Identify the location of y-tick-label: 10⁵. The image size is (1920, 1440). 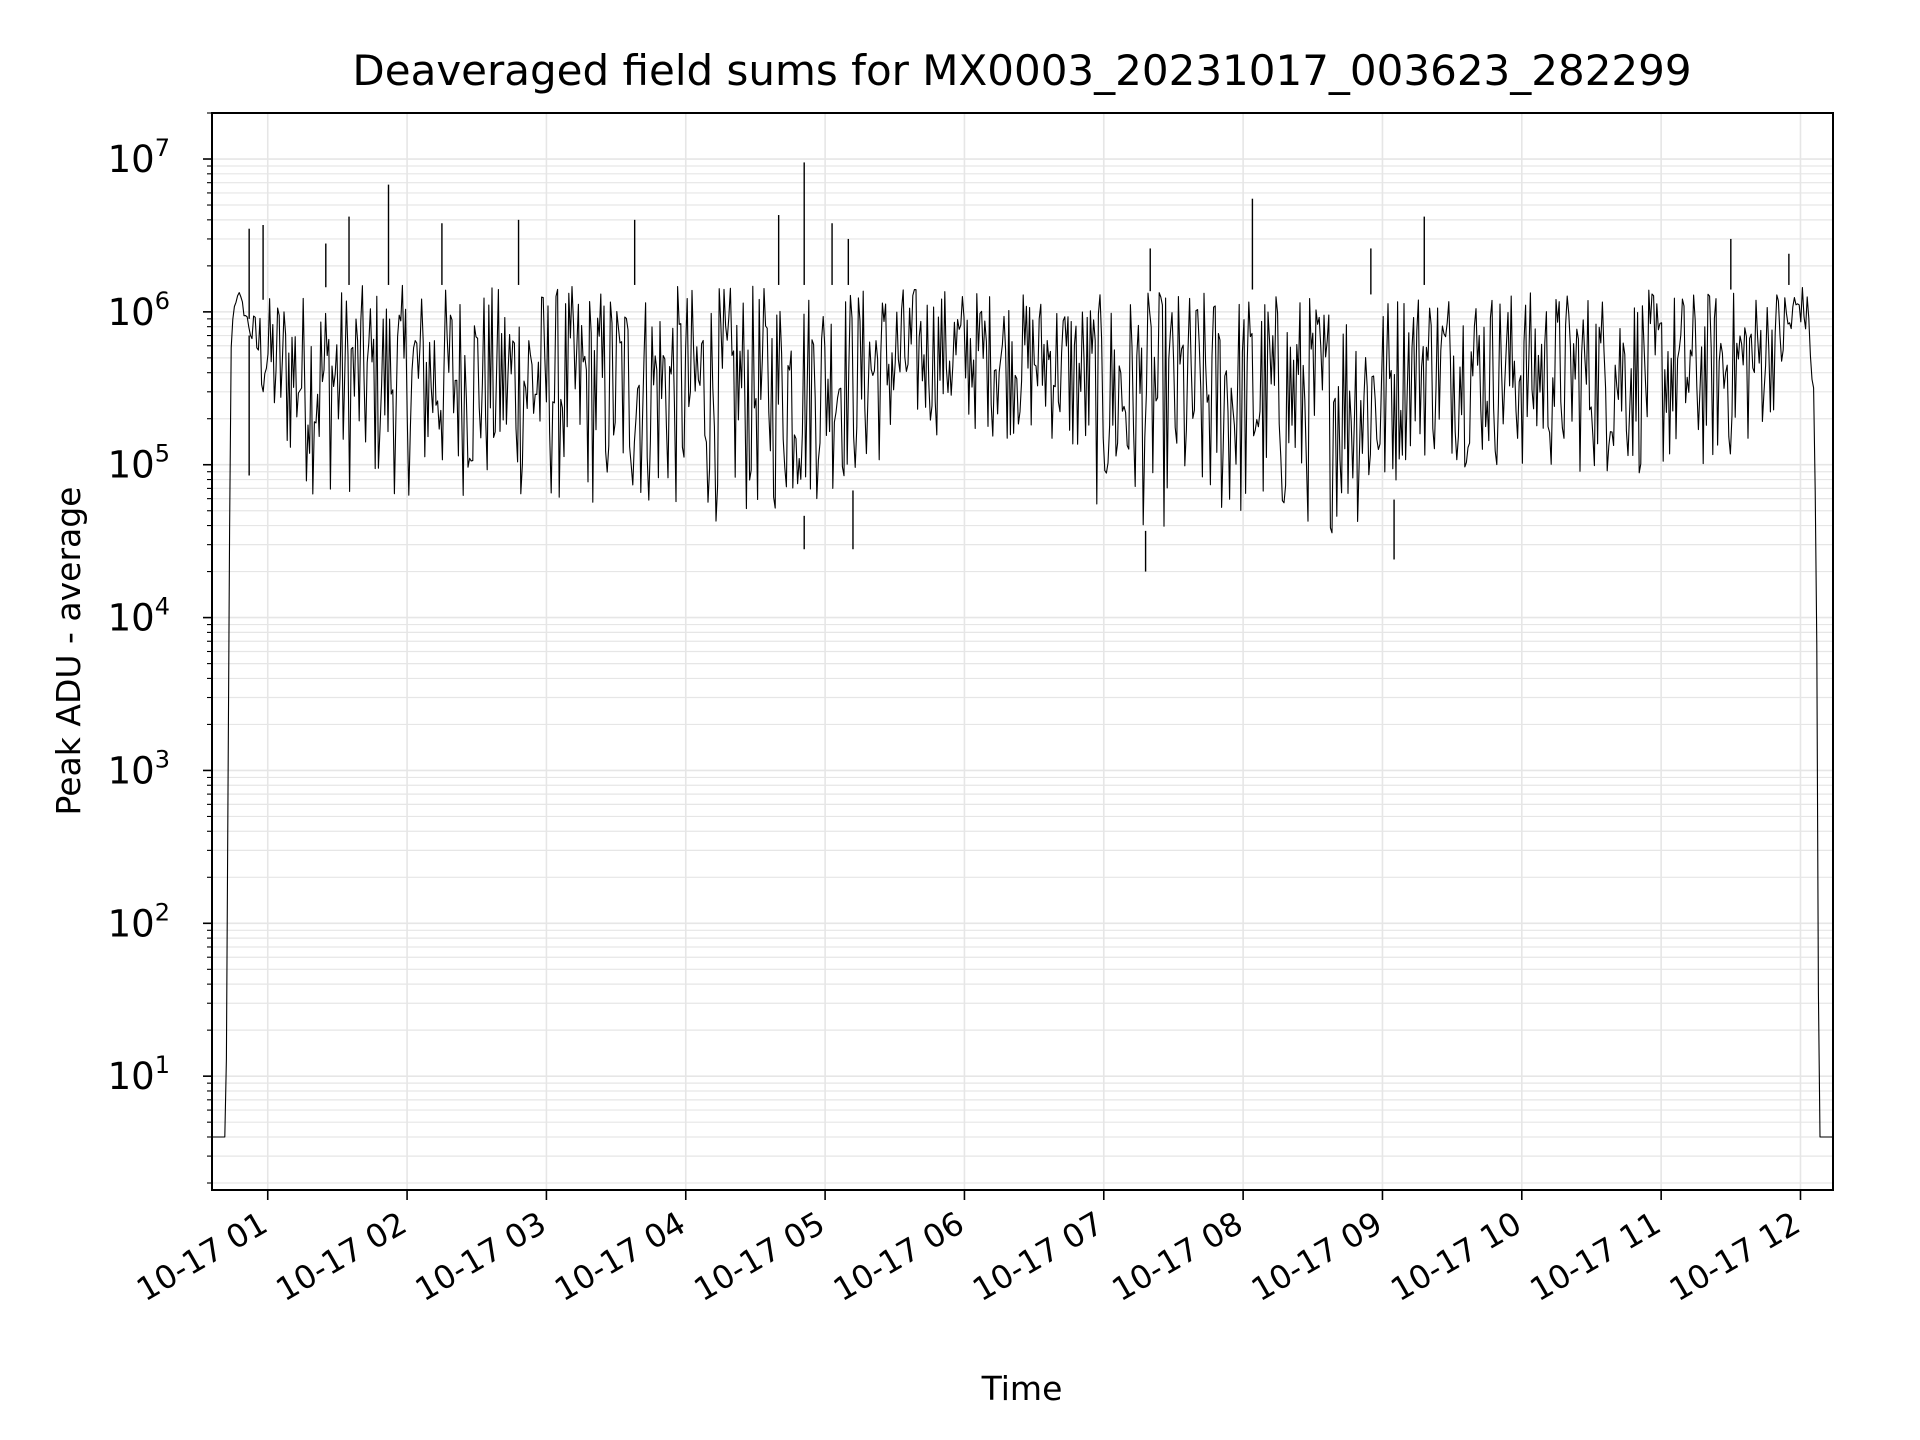
(139, 463).